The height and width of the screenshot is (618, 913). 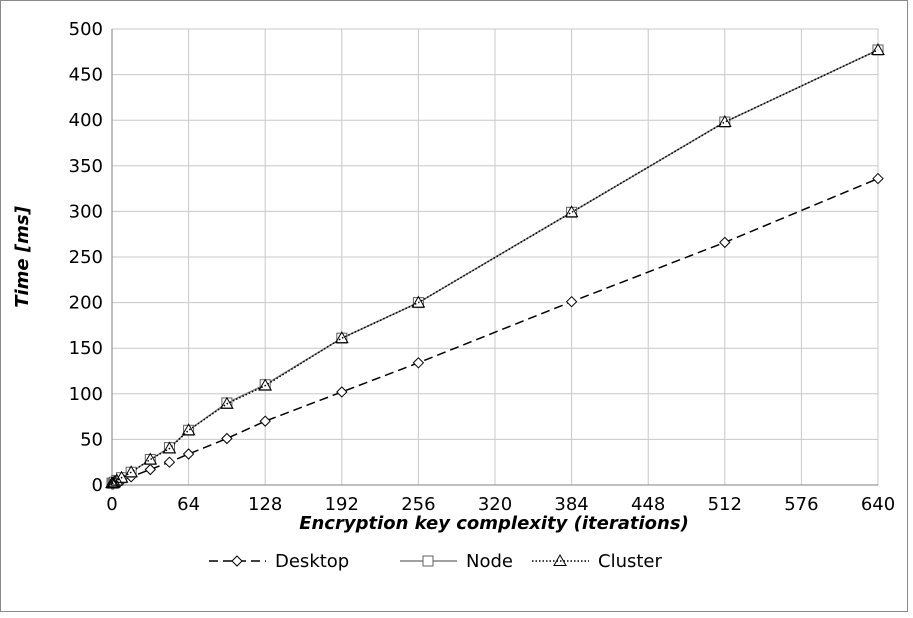 What do you see at coordinates (265, 504) in the screenshot?
I see `x-tick-label: 128` at bounding box center [265, 504].